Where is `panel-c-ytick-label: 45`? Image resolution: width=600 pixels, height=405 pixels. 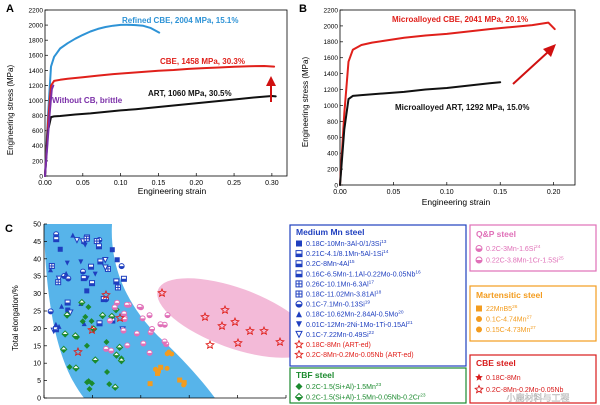 panel-c-ytick-label: 45 is located at coordinates (37, 242).